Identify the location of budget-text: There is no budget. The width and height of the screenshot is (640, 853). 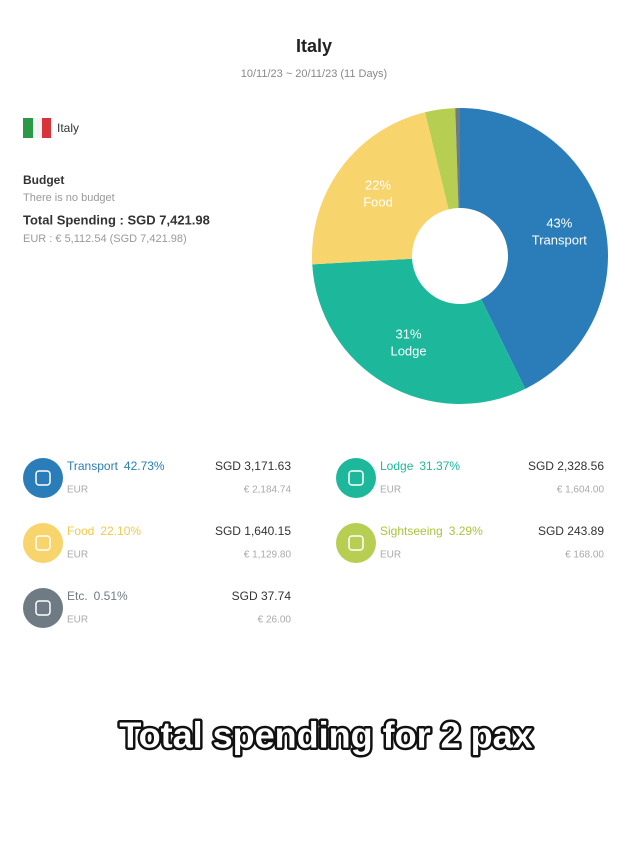
(69, 198).